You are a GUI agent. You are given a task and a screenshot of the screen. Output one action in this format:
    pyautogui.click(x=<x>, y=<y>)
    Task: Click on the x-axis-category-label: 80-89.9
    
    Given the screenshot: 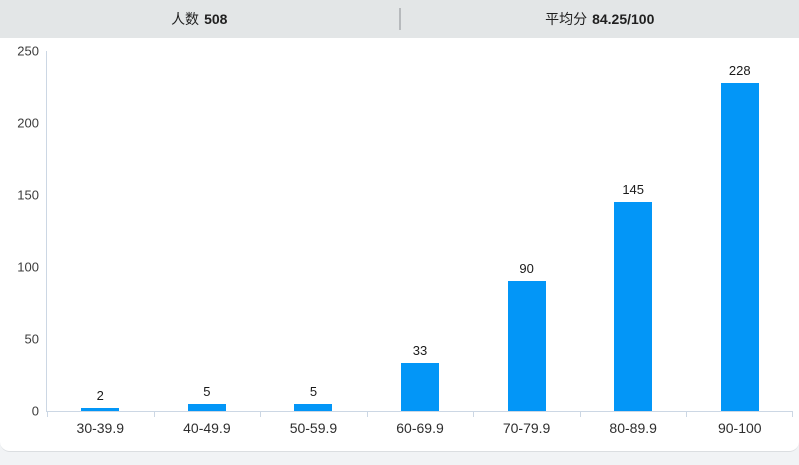 What is the action you would take?
    pyautogui.click(x=633, y=428)
    